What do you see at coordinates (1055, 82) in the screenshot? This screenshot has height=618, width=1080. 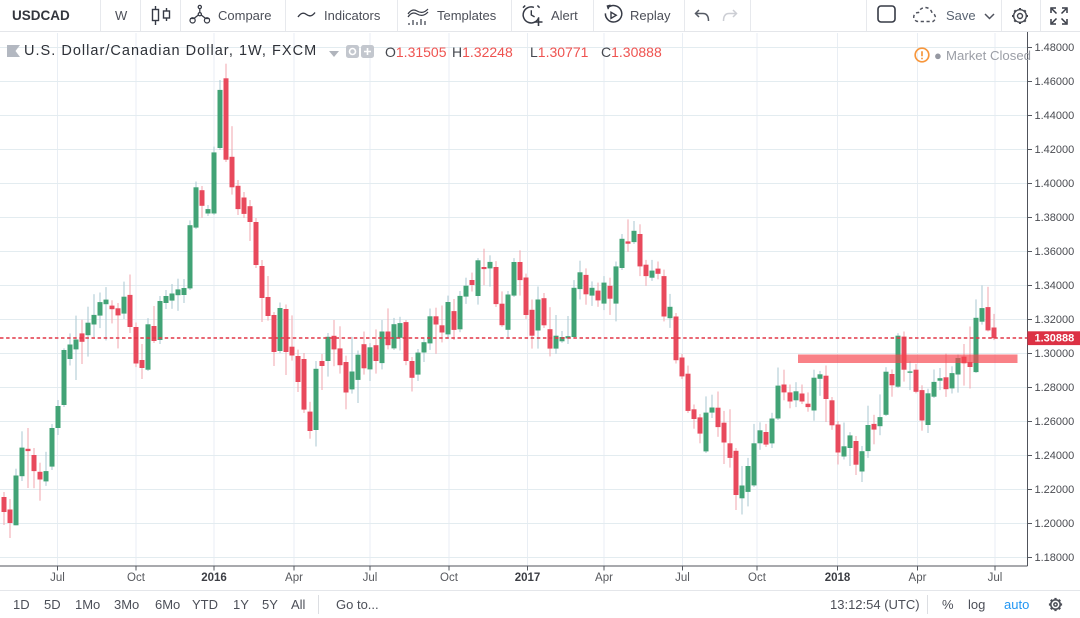 I see `svg-text: 1.46000` at bounding box center [1055, 82].